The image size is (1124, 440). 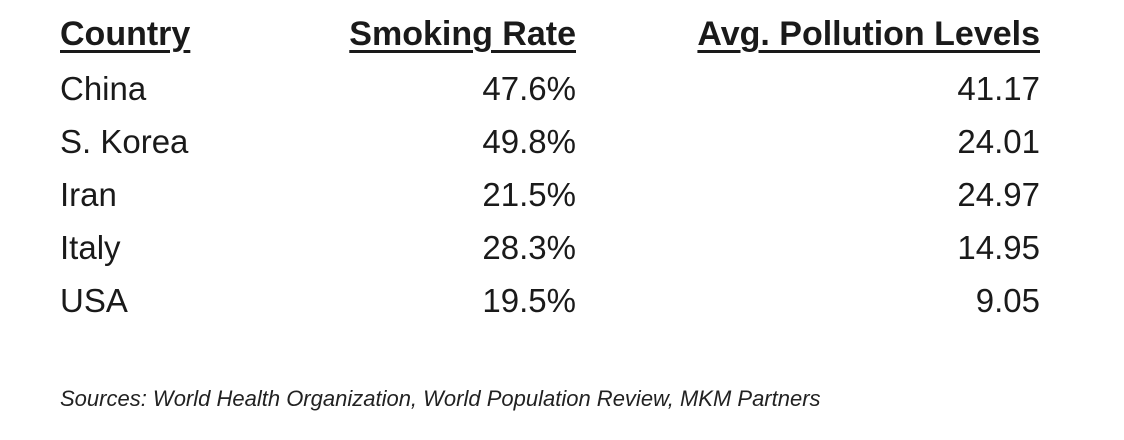 I want to click on cell-smoking-rate: 47.6%, so click(x=529, y=88).